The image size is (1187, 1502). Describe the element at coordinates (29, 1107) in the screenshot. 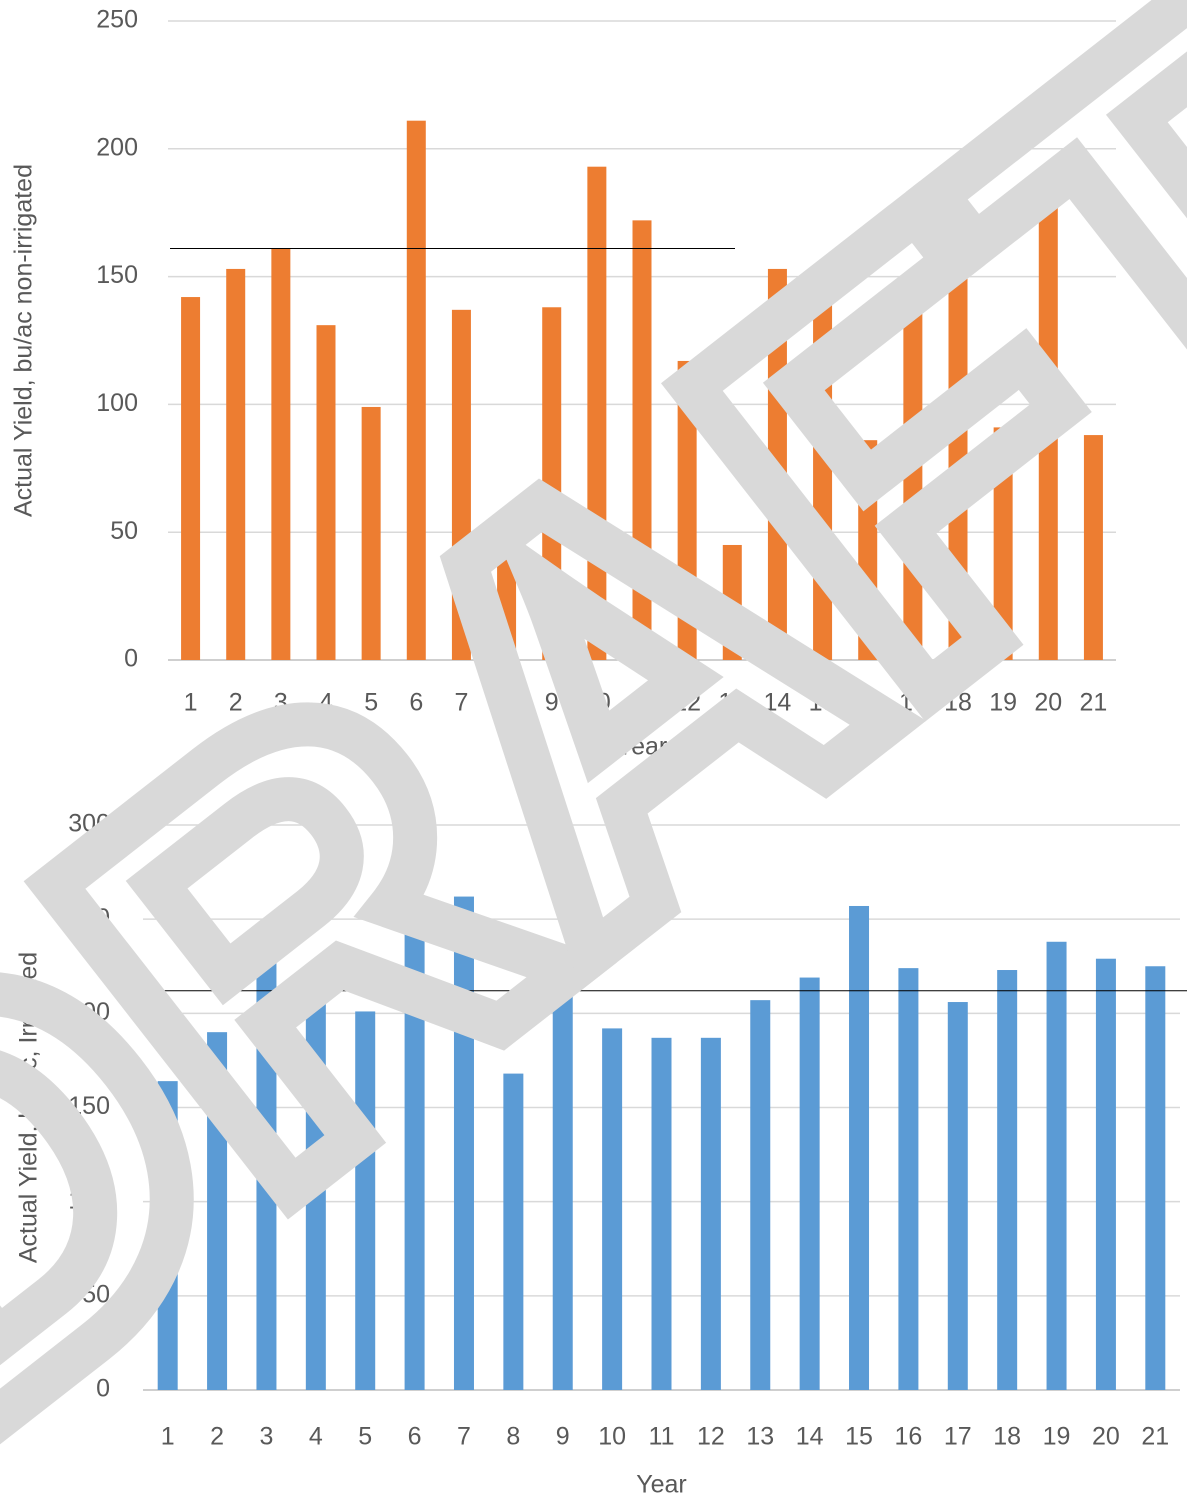

I see `y-axis-title: Actual Yield, bu/ac, Irrigated` at that location.